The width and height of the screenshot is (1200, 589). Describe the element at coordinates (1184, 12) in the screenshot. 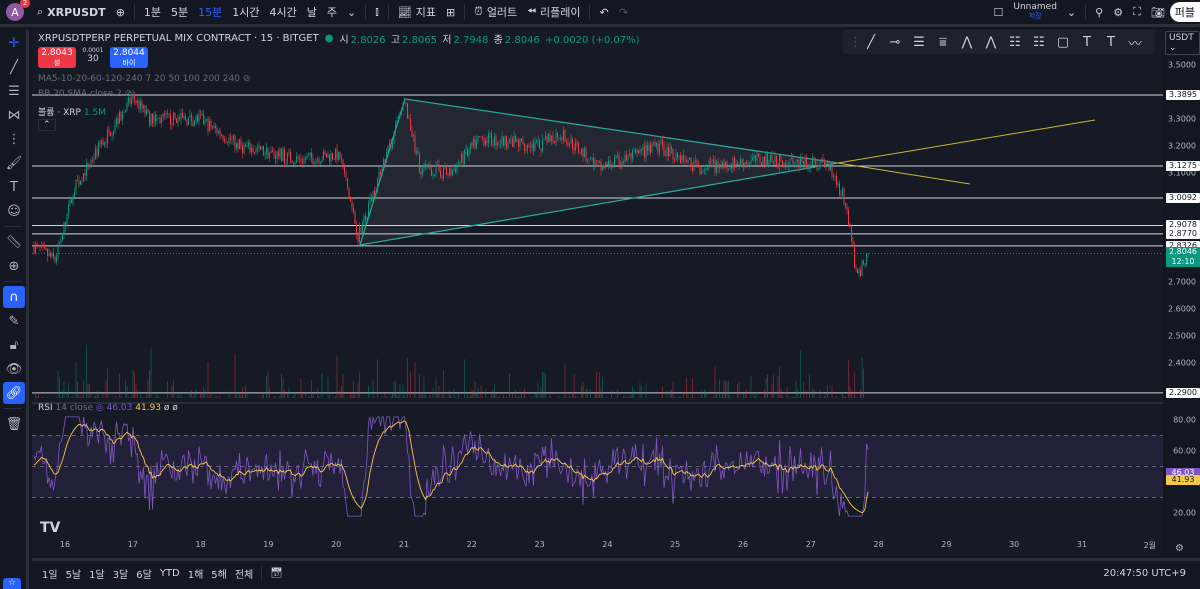

I see `publish-button: 퍼블` at that location.